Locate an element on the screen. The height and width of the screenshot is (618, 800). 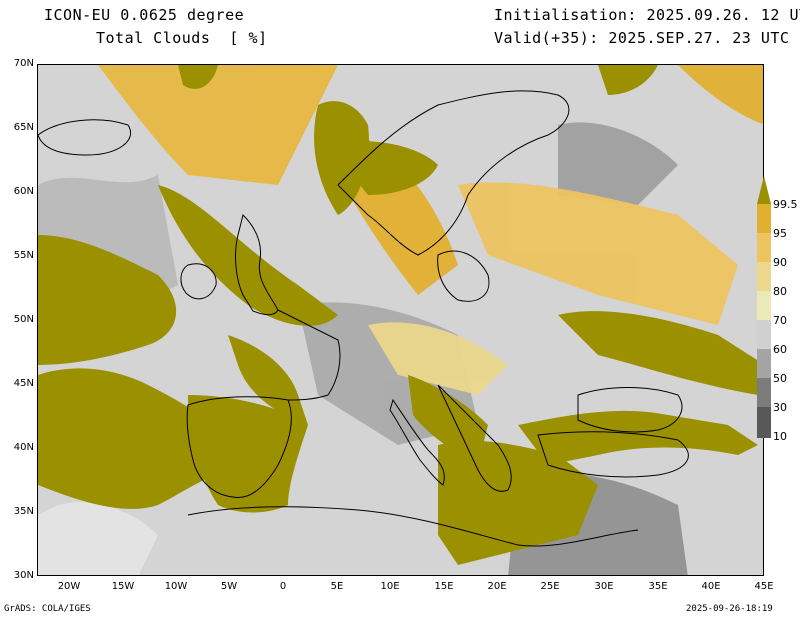
lat-label-70n: 70N is located at coordinates (23, 63).